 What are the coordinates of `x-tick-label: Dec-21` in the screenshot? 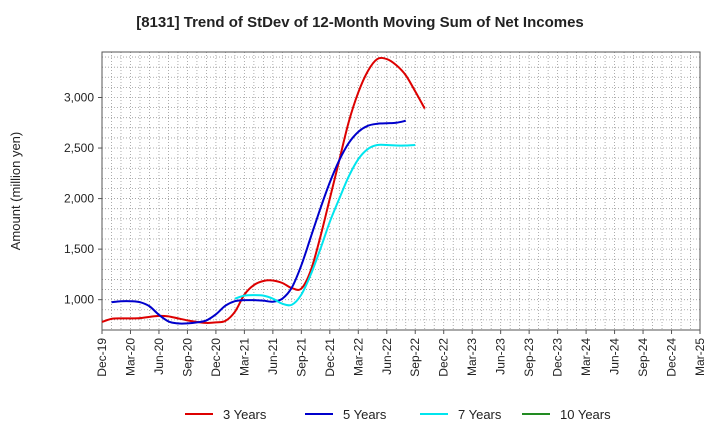 It's located at (330, 357).